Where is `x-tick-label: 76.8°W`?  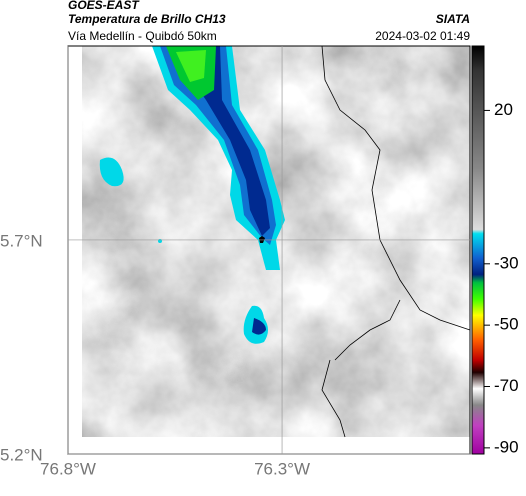
x-tick-label: 76.8°W is located at coordinates (68, 468).